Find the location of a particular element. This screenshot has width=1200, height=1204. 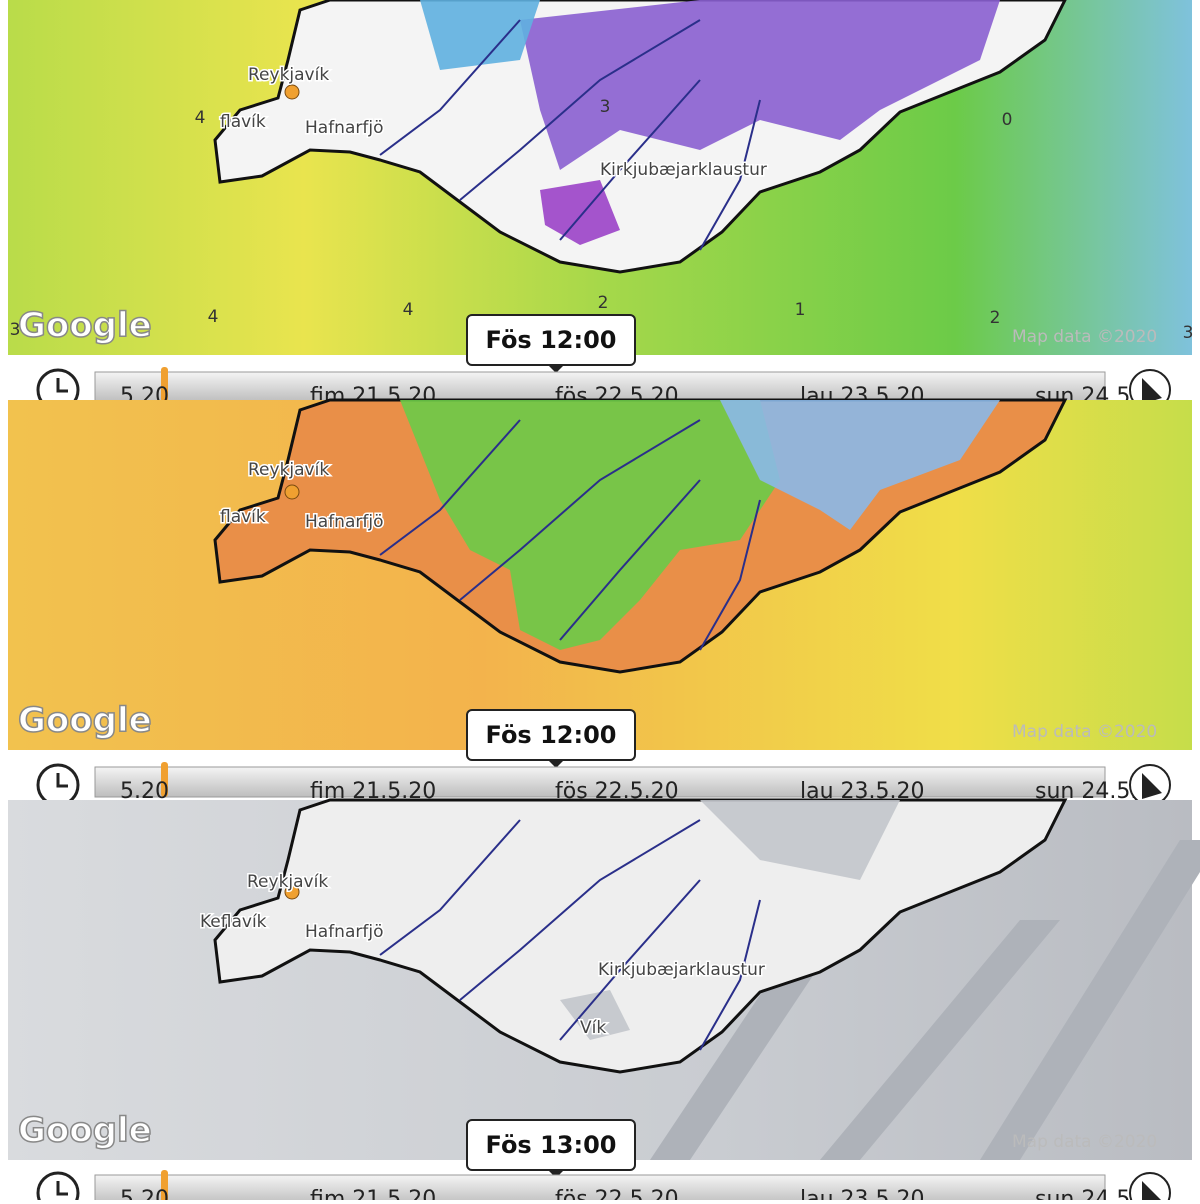

place-label: Keflavík is located at coordinates (233, 922).